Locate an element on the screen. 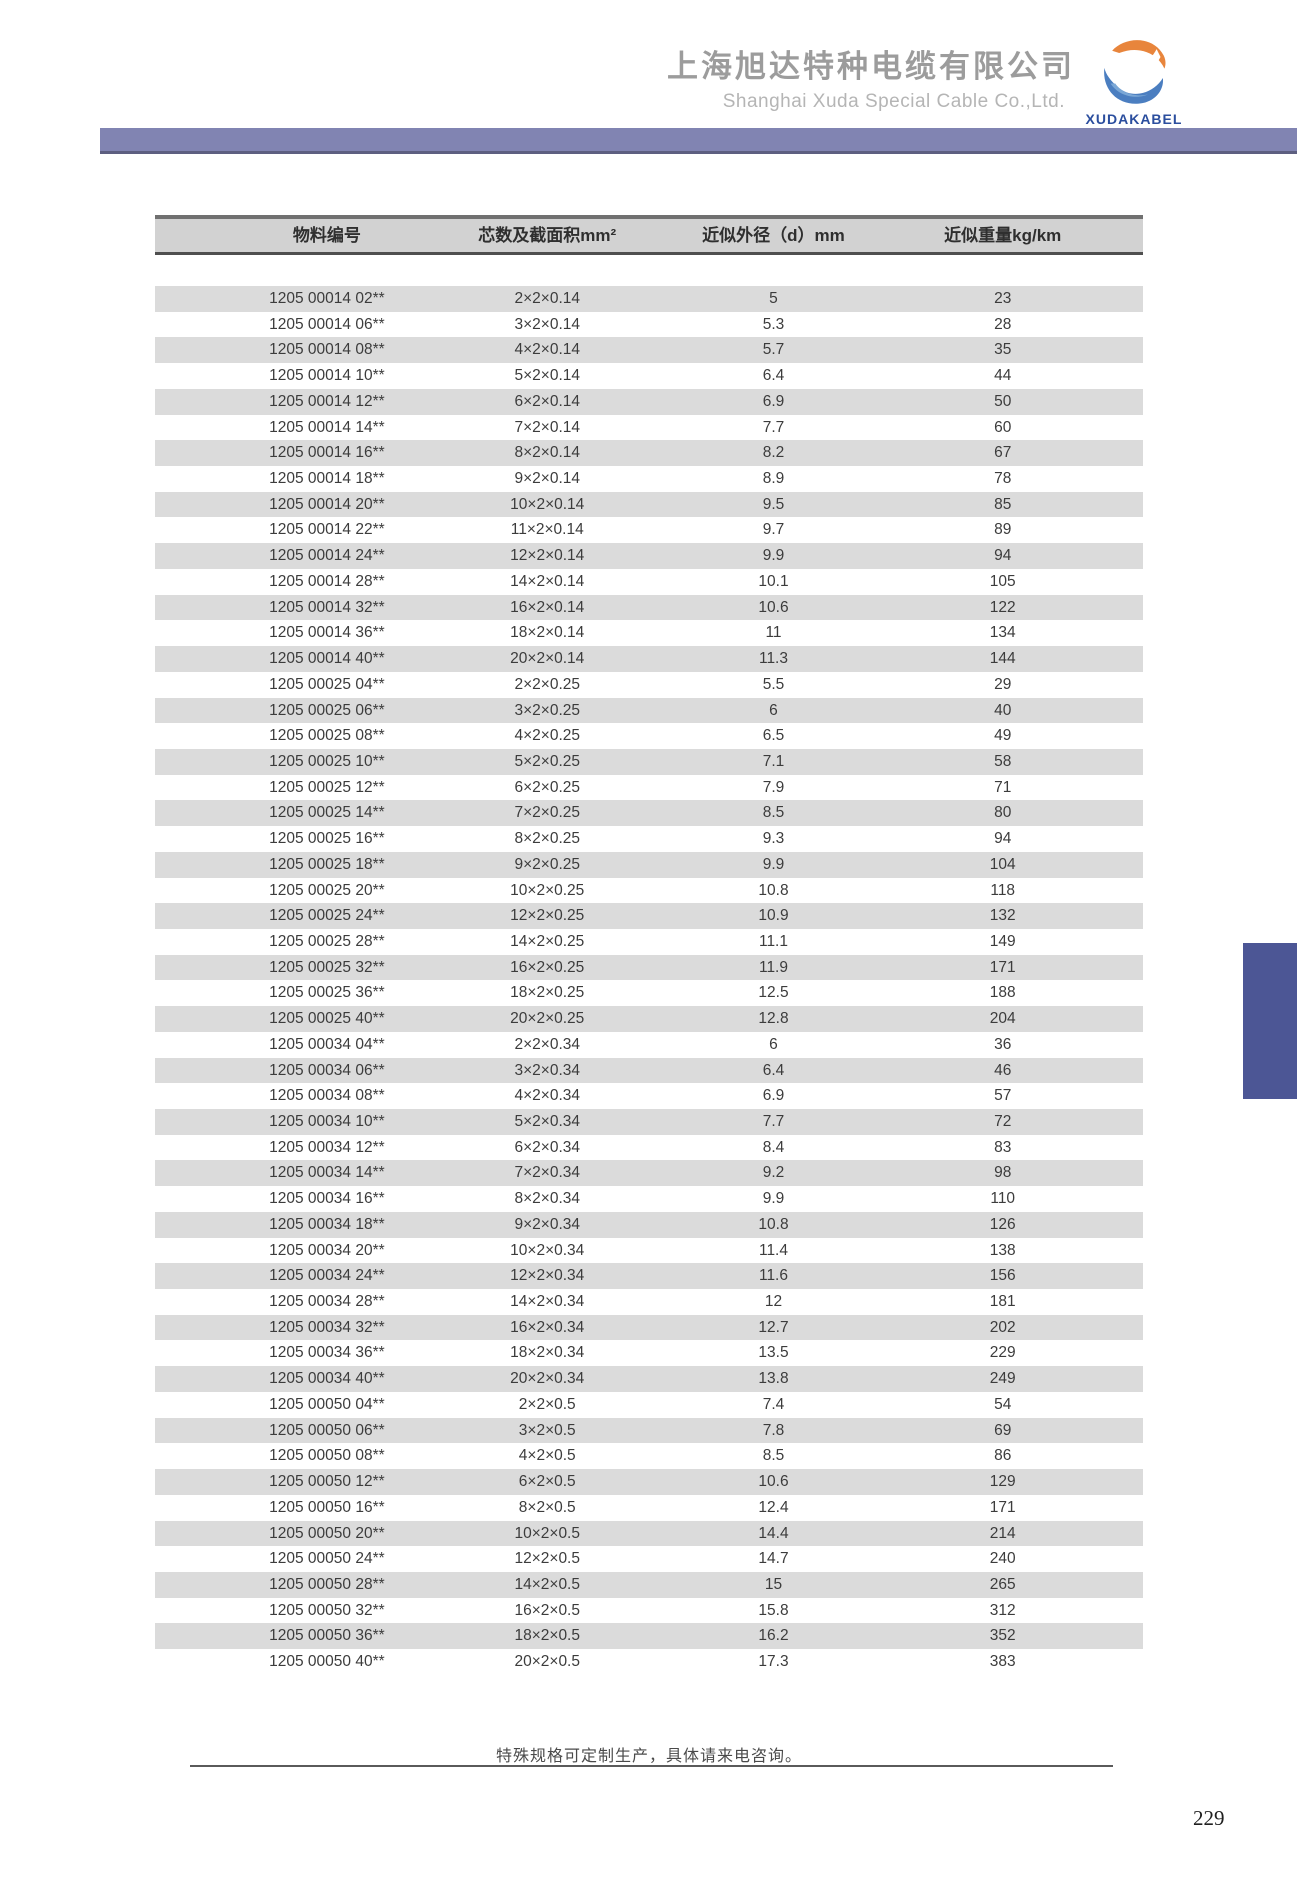 The height and width of the screenshot is (1885, 1297). material-code-cell: 1205 00050 04** is located at coordinates (327, 1404).